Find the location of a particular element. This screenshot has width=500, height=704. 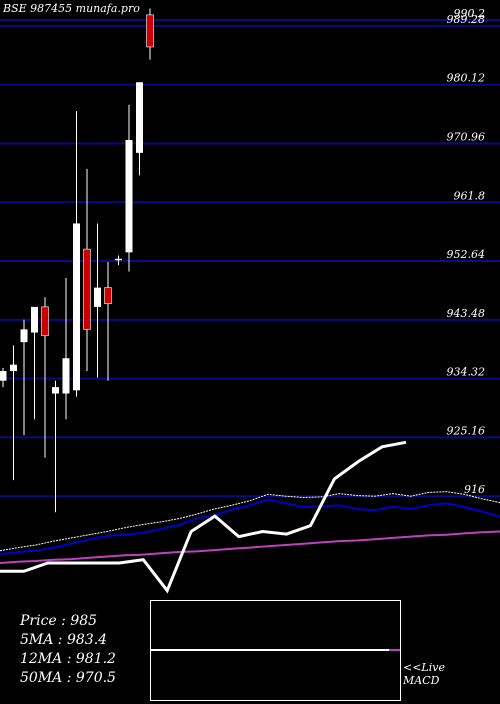

macd-inset-plot is located at coordinates (275, 650).